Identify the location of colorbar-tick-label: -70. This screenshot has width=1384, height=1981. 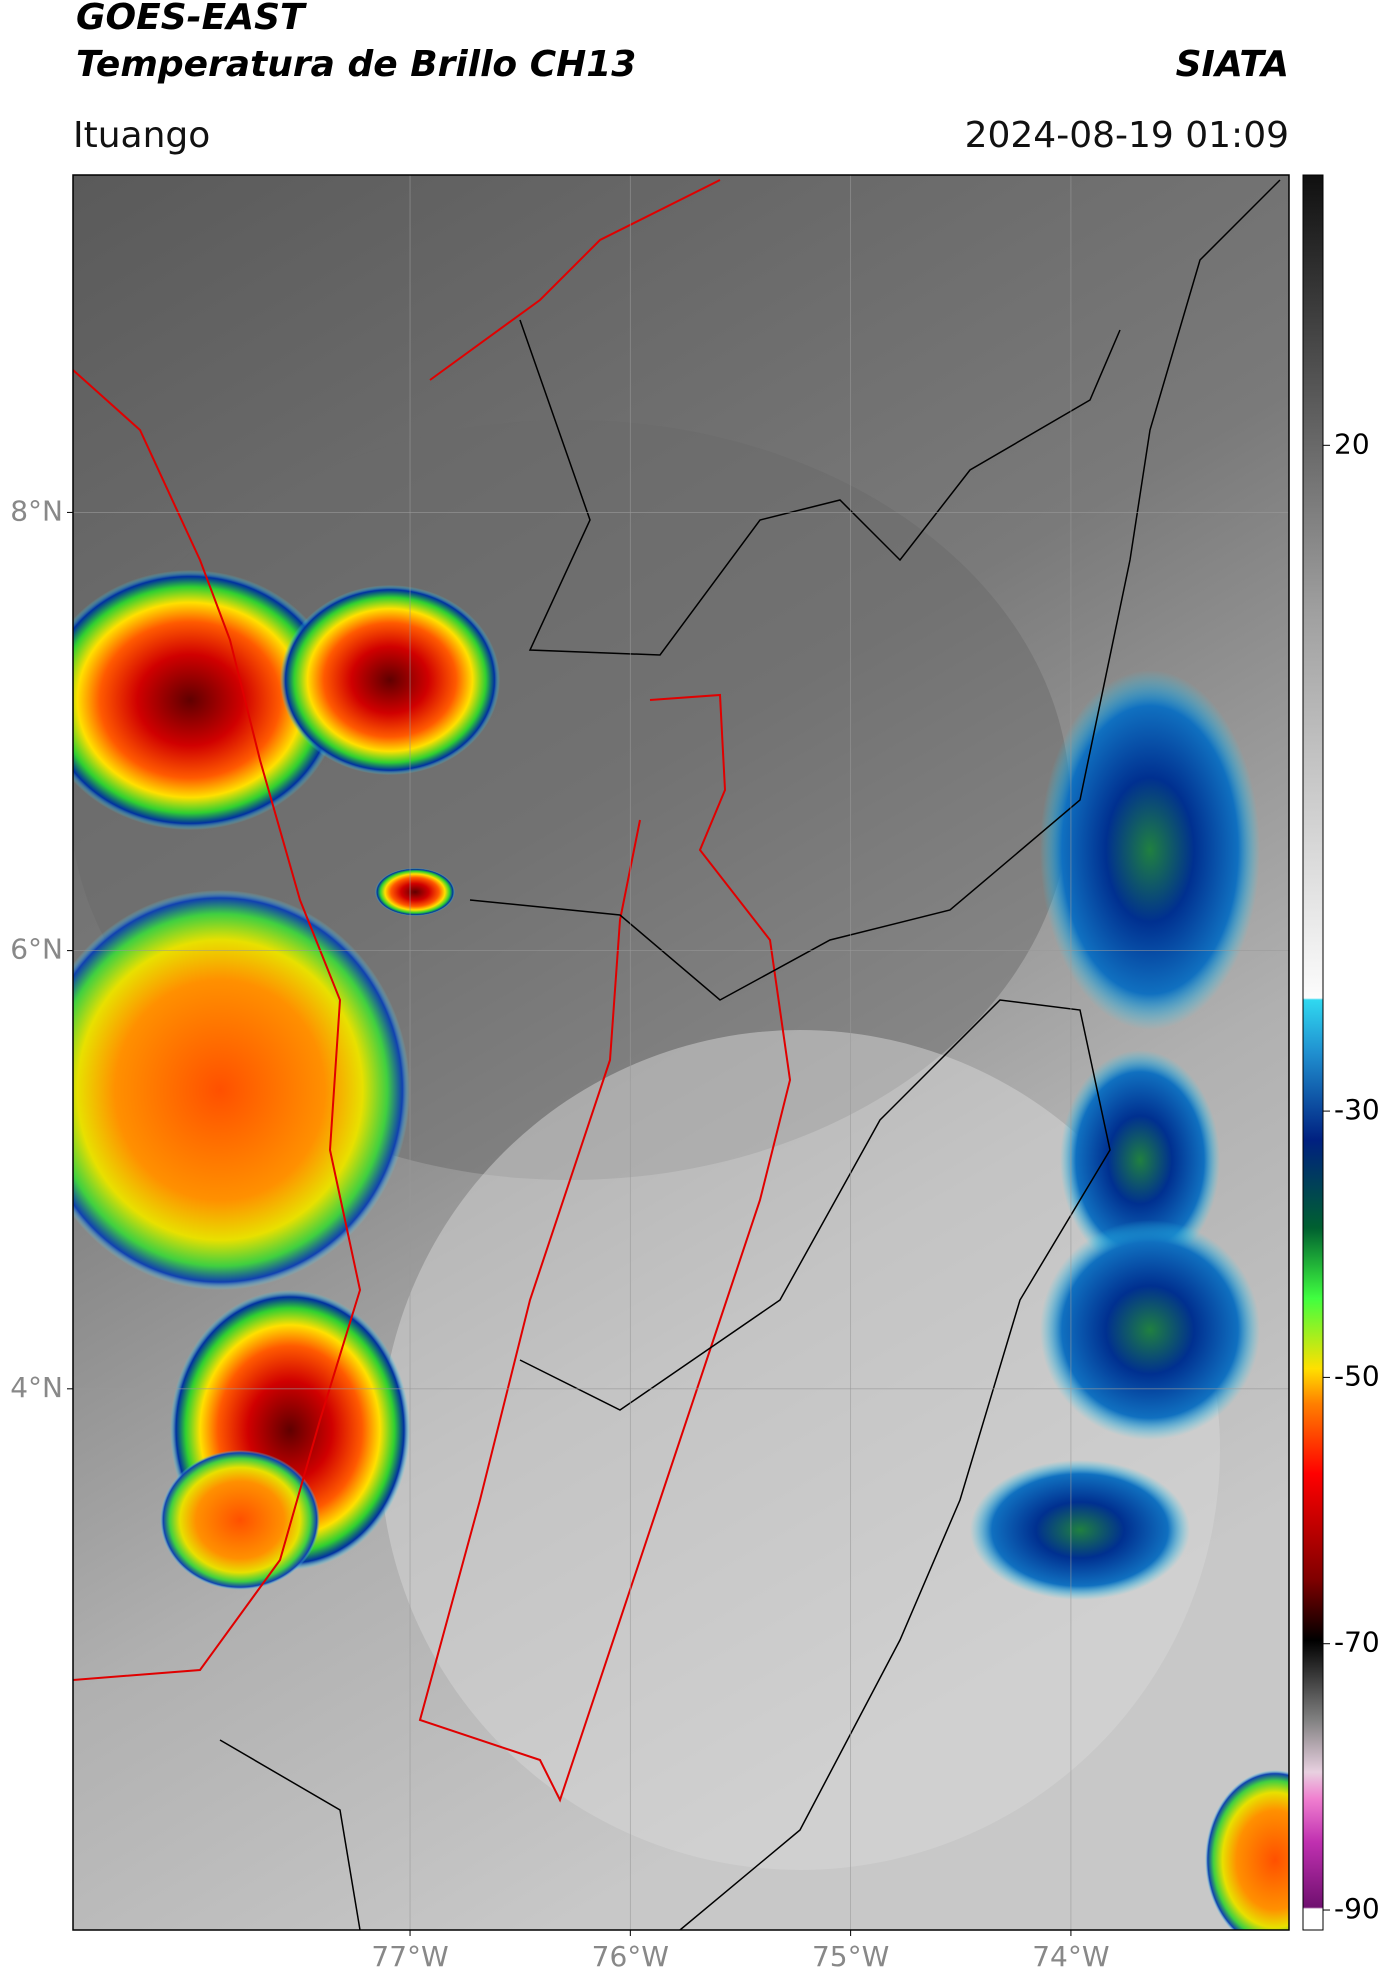
(1357, 1642).